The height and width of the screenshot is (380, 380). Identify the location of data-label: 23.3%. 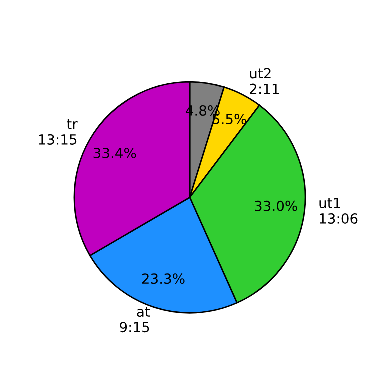
(163, 279).